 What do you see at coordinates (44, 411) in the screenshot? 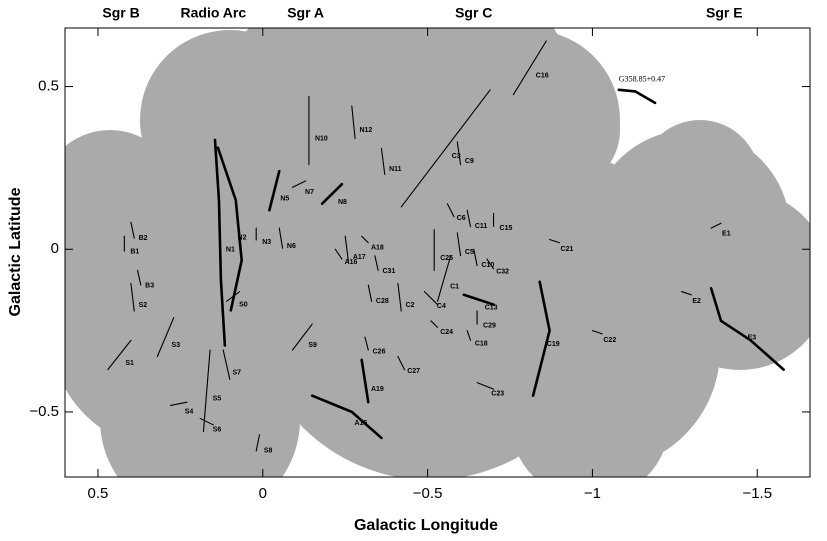
I see `y-tick-label: −0.5` at bounding box center [44, 411].